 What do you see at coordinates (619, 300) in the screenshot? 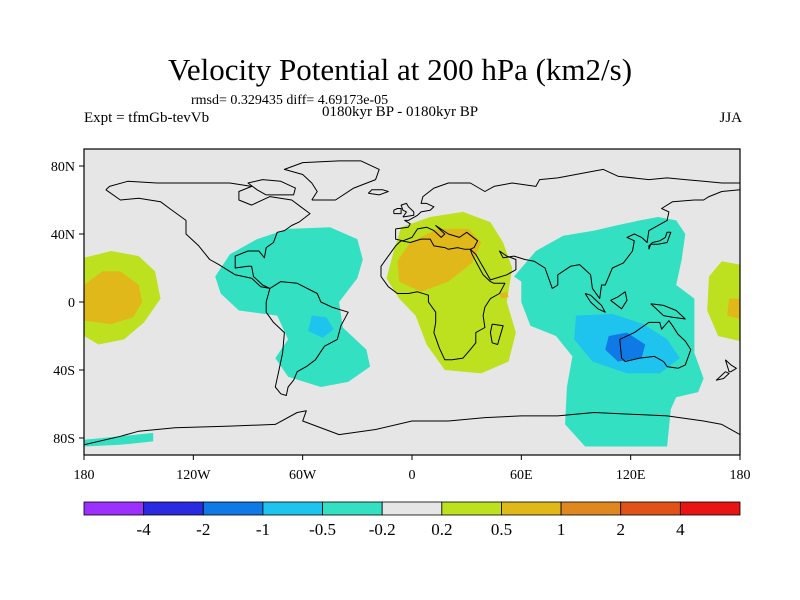
I see `coastline-borneo` at bounding box center [619, 300].